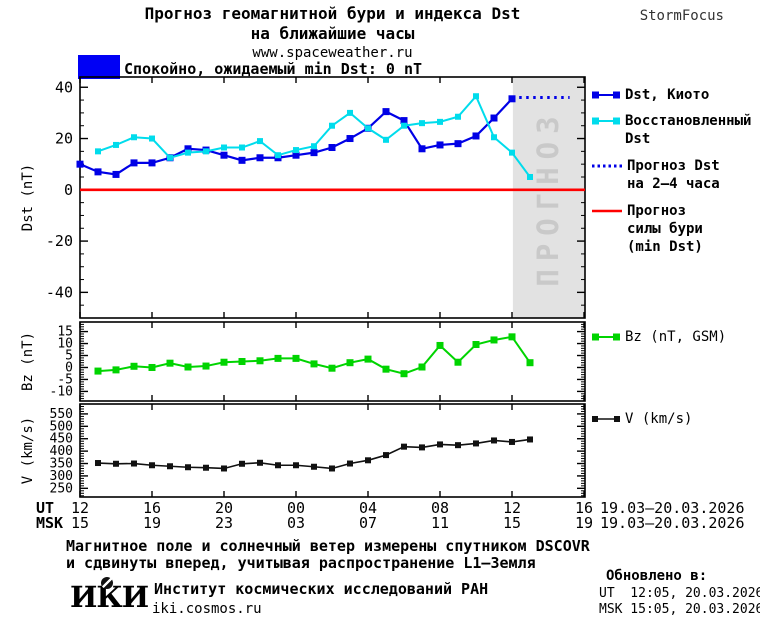 This screenshot has height=620, width=760. I want to click on svg-text: 500, so click(61, 426).